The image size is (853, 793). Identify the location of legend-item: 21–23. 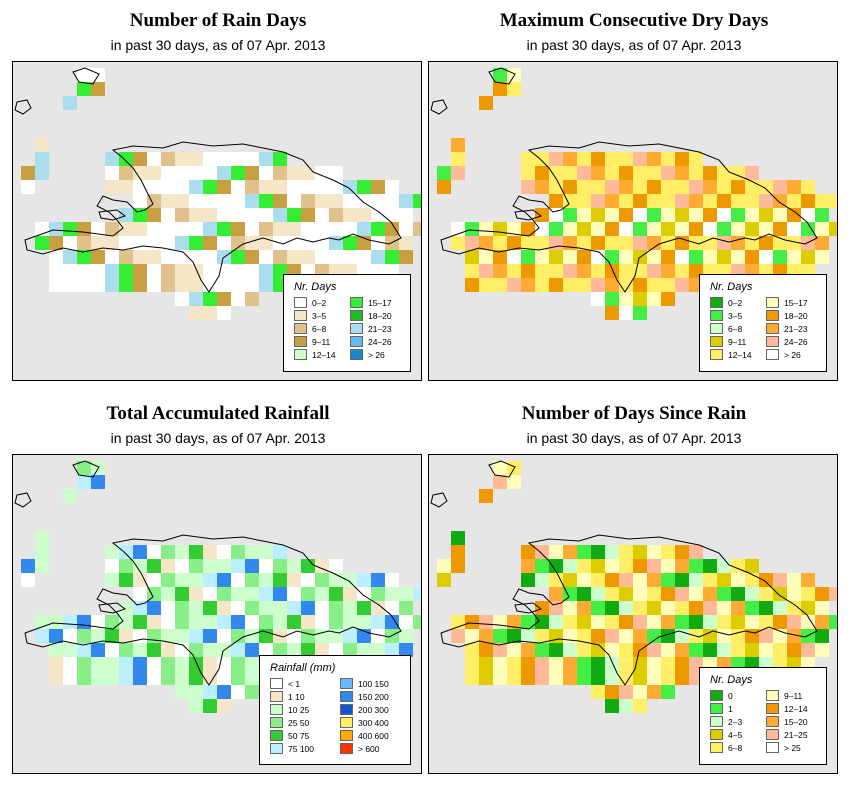
(787, 329).